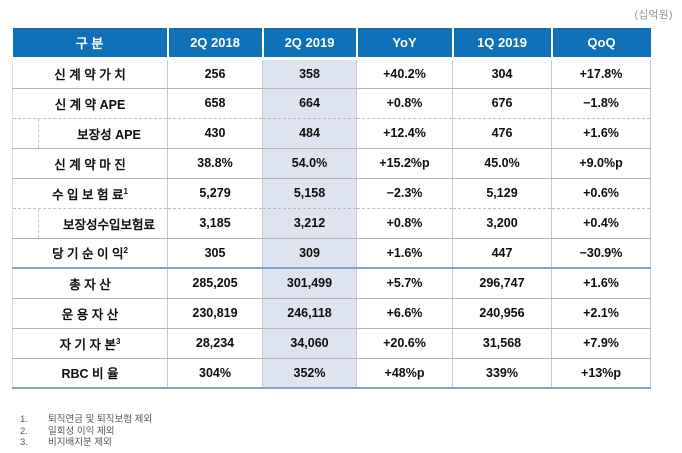 The image size is (682, 453). What do you see at coordinates (653, 15) in the screenshot?
I see `unit-label: (십억원)` at bounding box center [653, 15].